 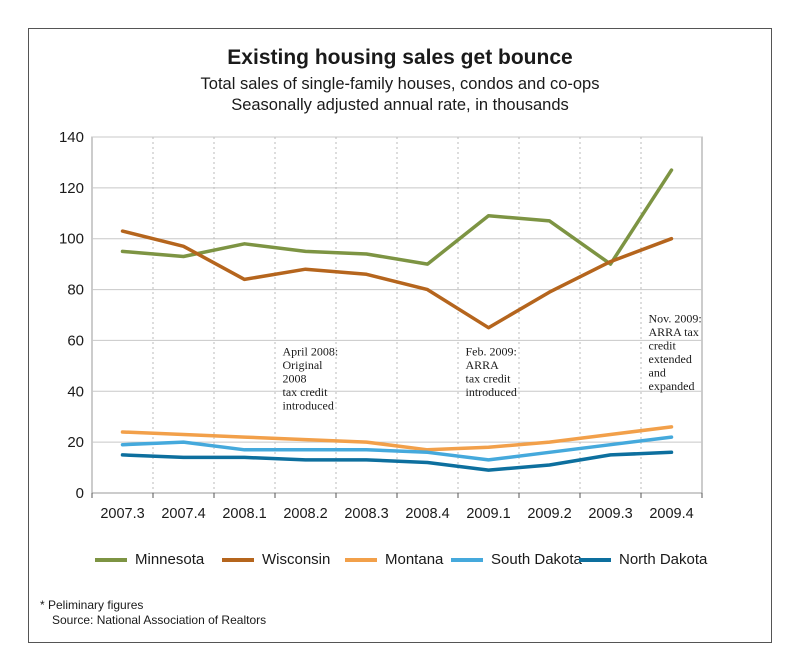 What do you see at coordinates (467, 559) in the screenshot?
I see `legend-swatch-south-dakota` at bounding box center [467, 559].